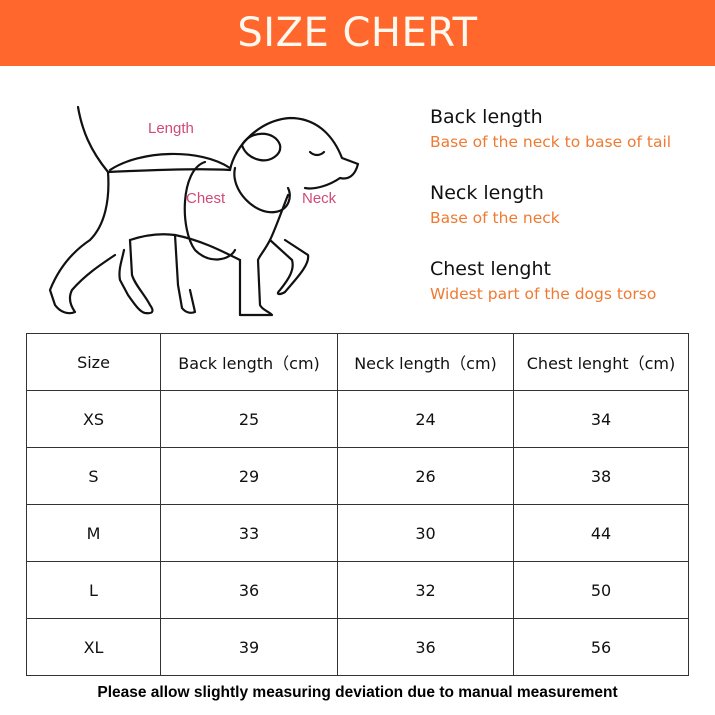 This screenshot has height=715, width=715. Describe the element at coordinates (171, 128) in the screenshot. I see `length-label: Length` at that location.